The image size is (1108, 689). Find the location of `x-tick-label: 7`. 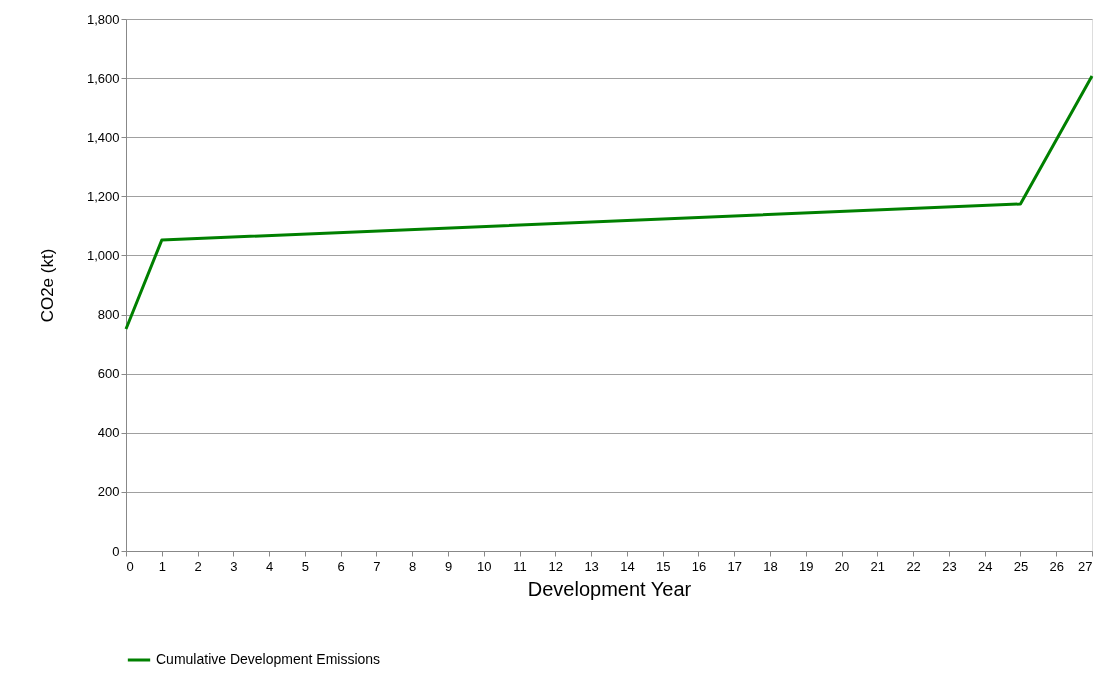

x-tick-label: 7 is located at coordinates (377, 566).